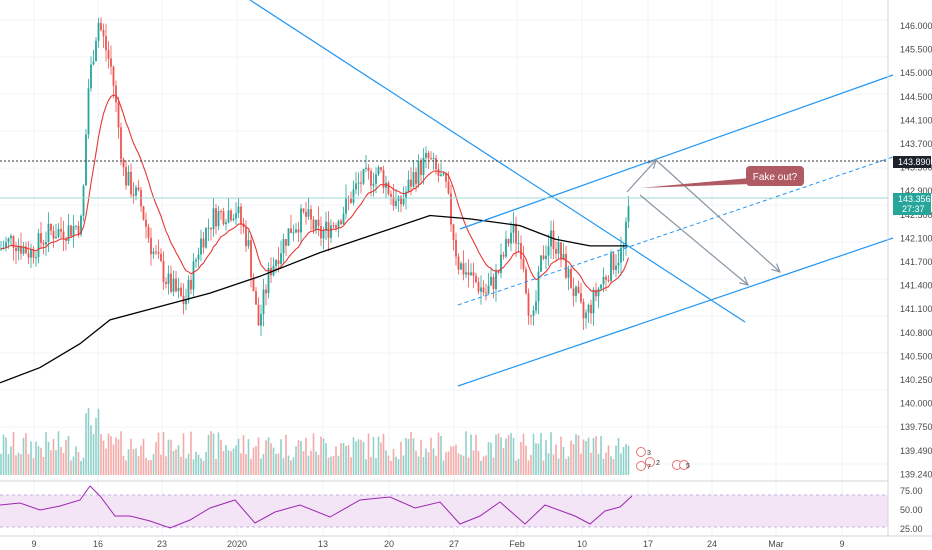 This screenshot has height=550, width=932. I want to click on price-tick-label: 139.240, so click(916, 474).